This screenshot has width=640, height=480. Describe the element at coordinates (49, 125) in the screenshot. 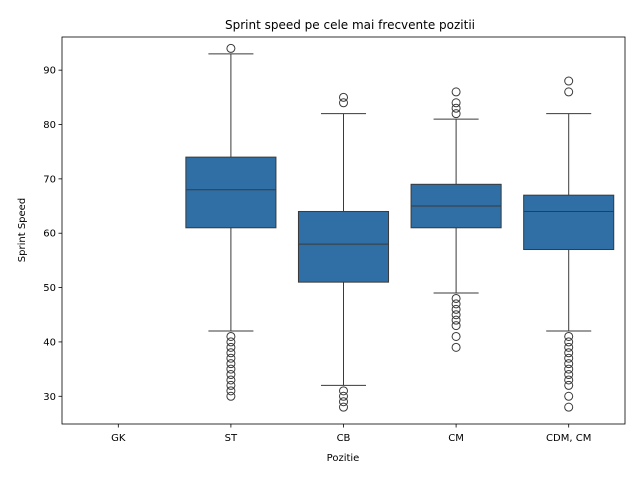

I see `y-tick-label: 80` at that location.